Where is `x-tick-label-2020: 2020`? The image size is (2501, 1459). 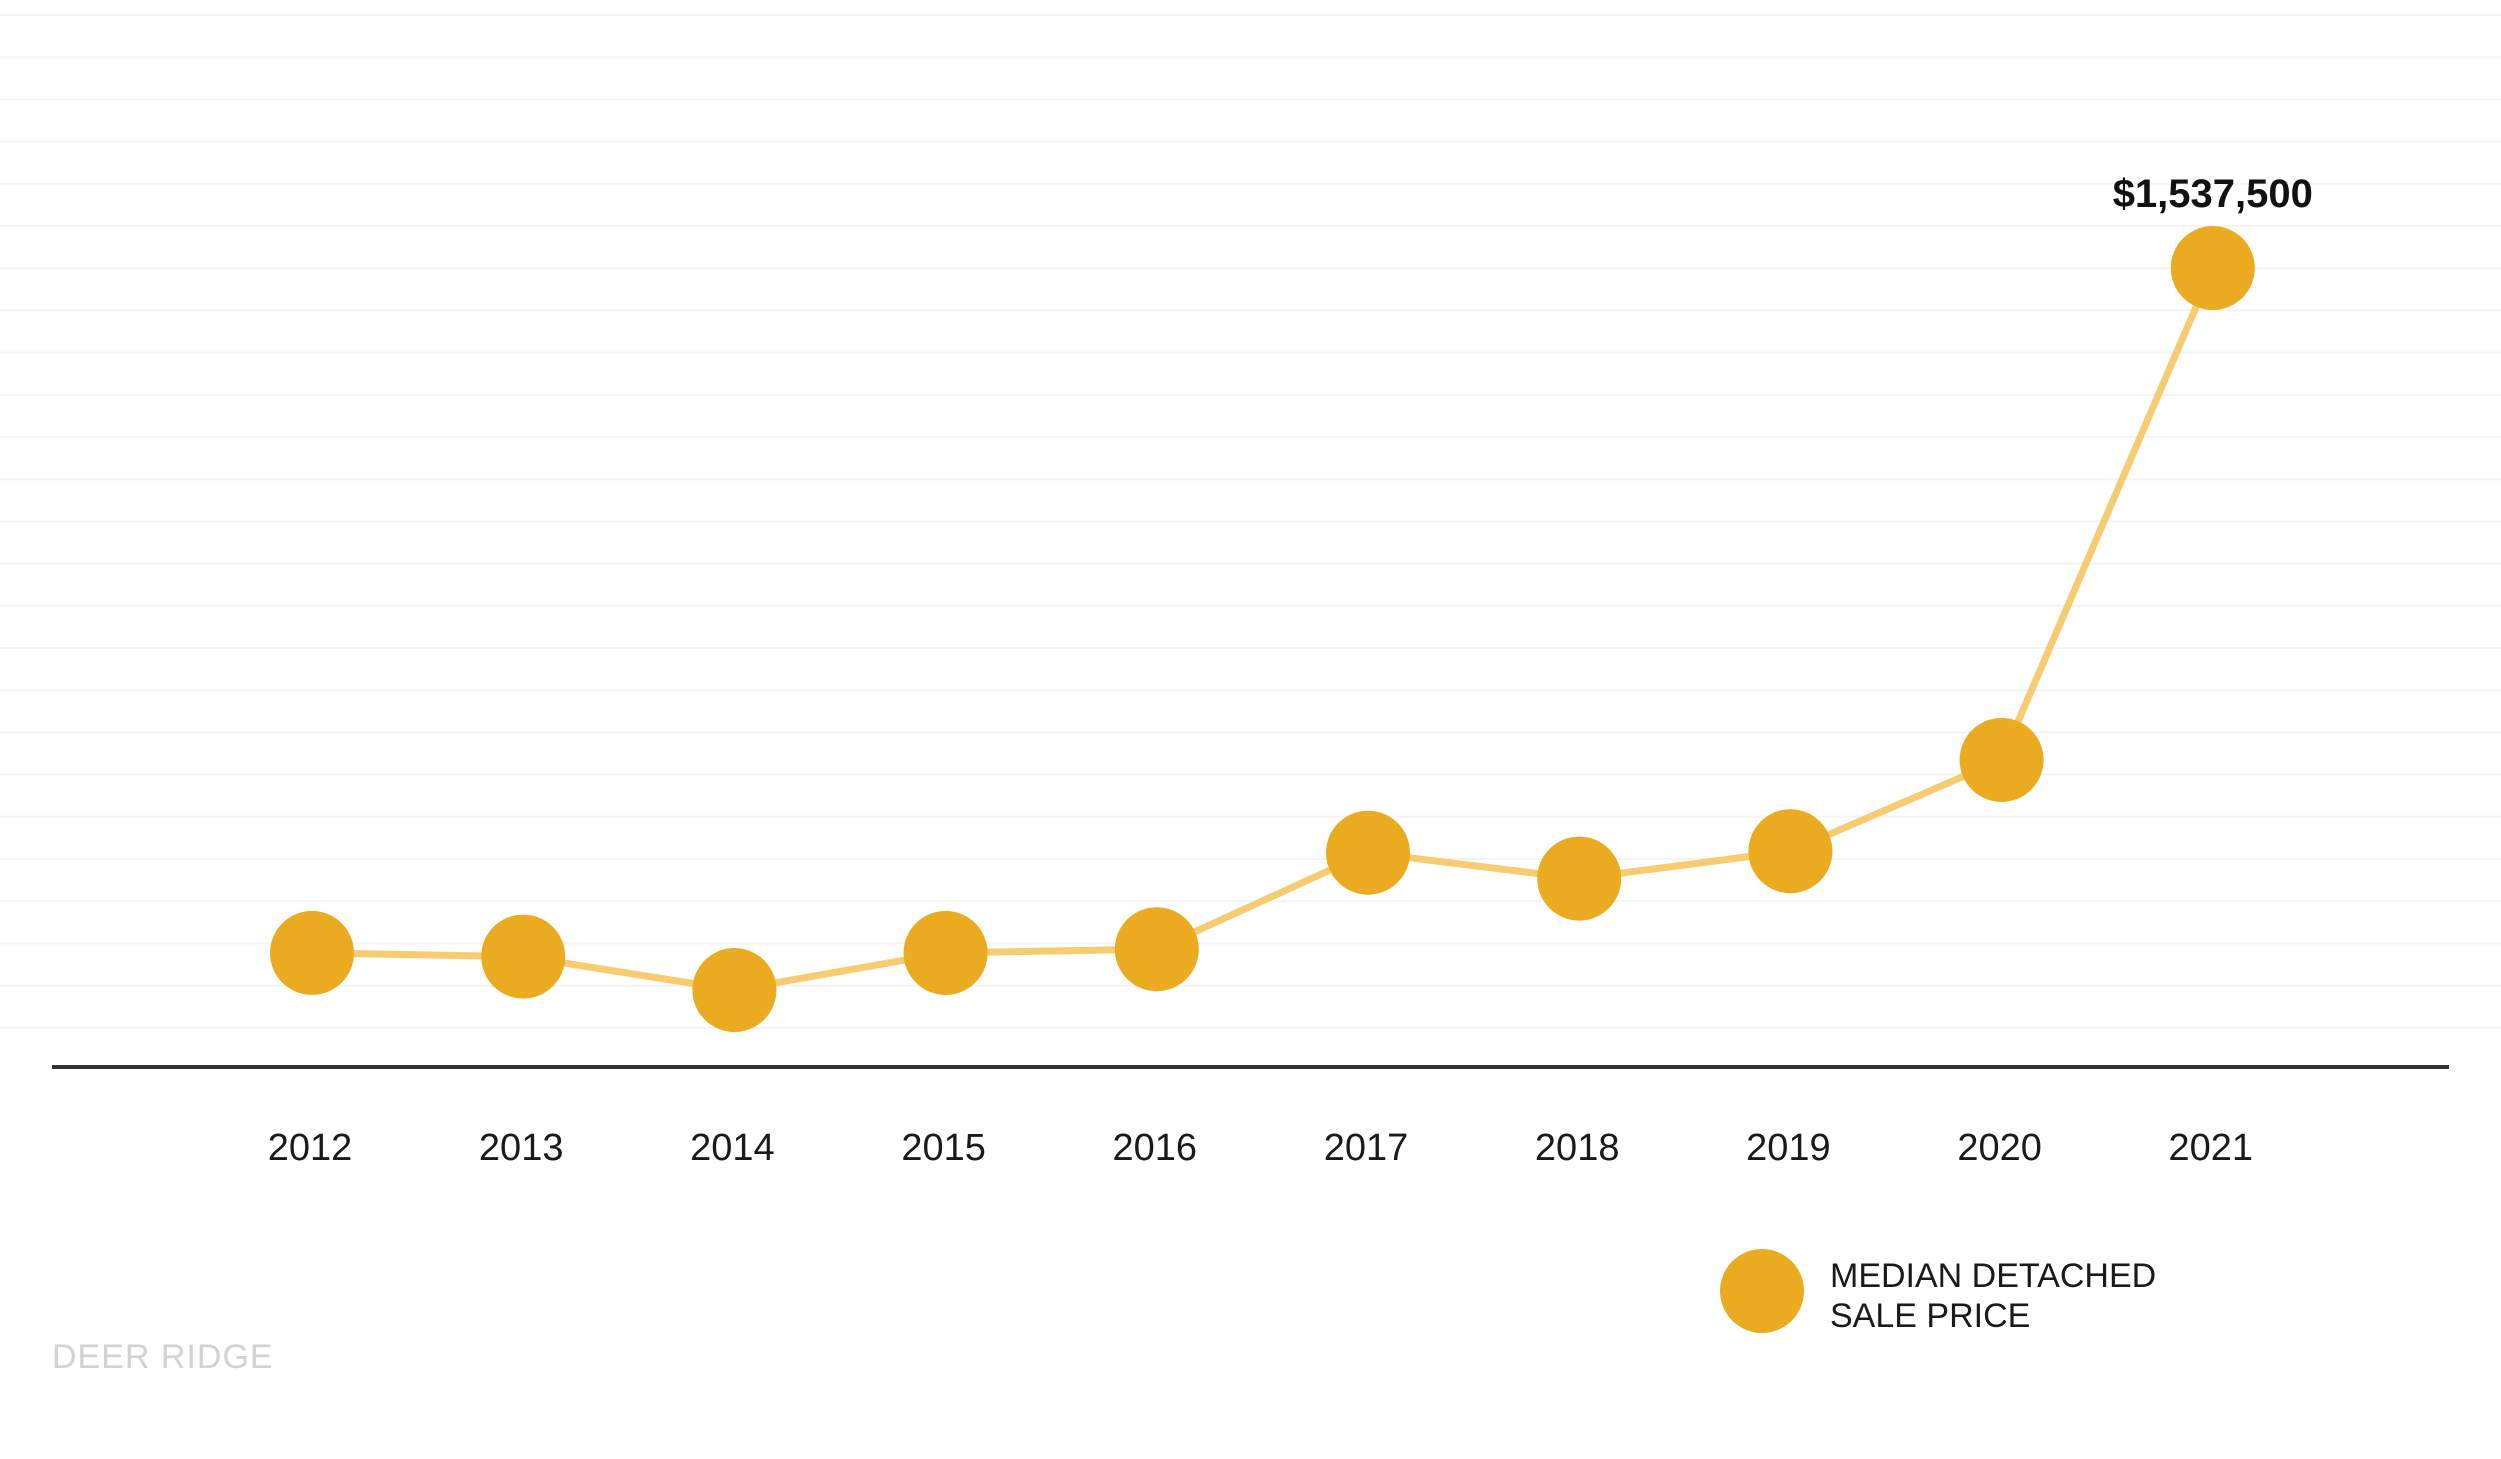 x-tick-label-2020: 2020 is located at coordinates (1999, 1148).